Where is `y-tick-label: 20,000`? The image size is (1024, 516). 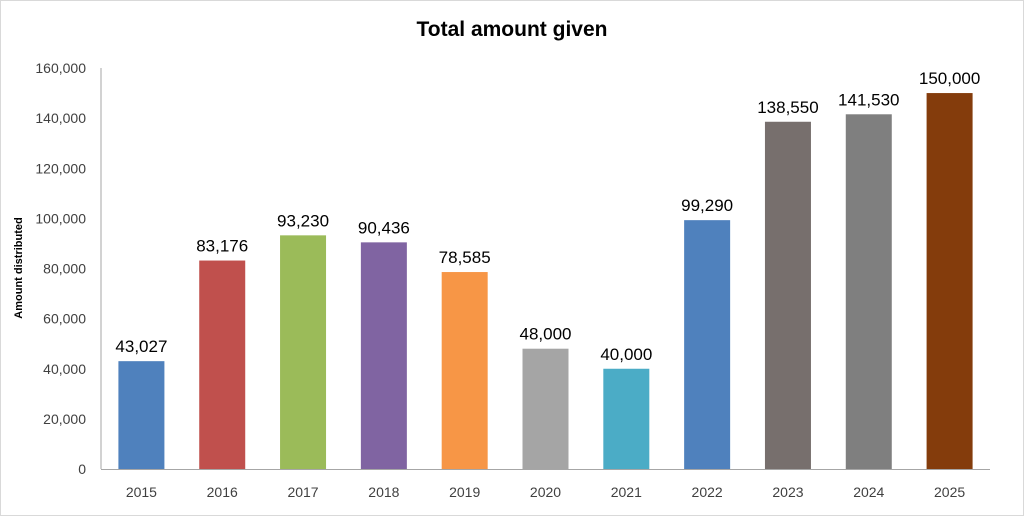 y-tick-label: 20,000 is located at coordinates (64, 419).